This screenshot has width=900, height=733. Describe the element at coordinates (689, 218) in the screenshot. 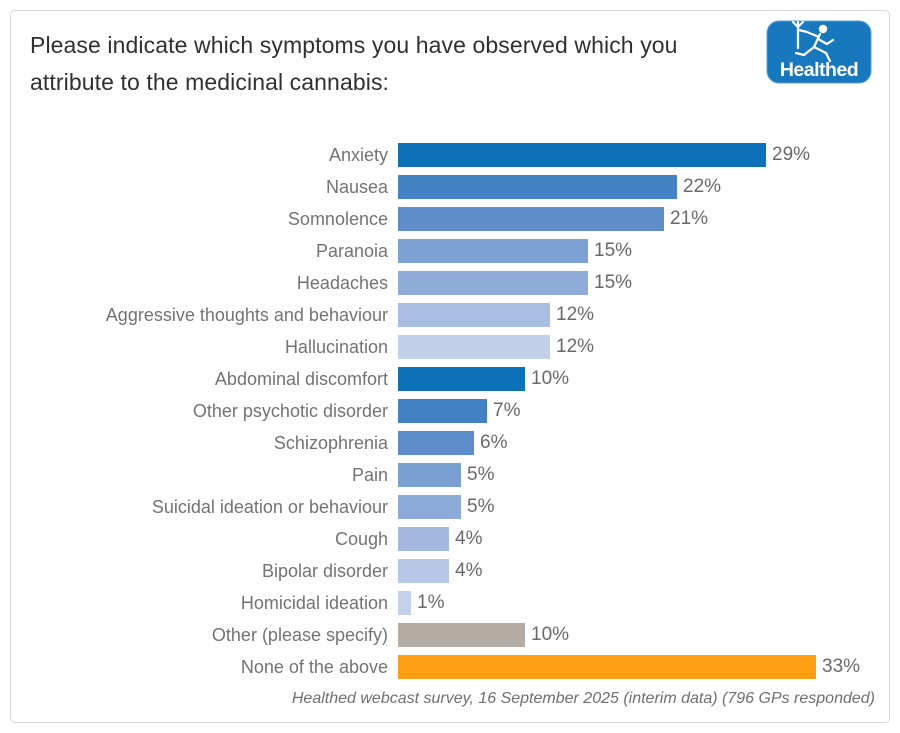

I see `value-label: 21%` at that location.